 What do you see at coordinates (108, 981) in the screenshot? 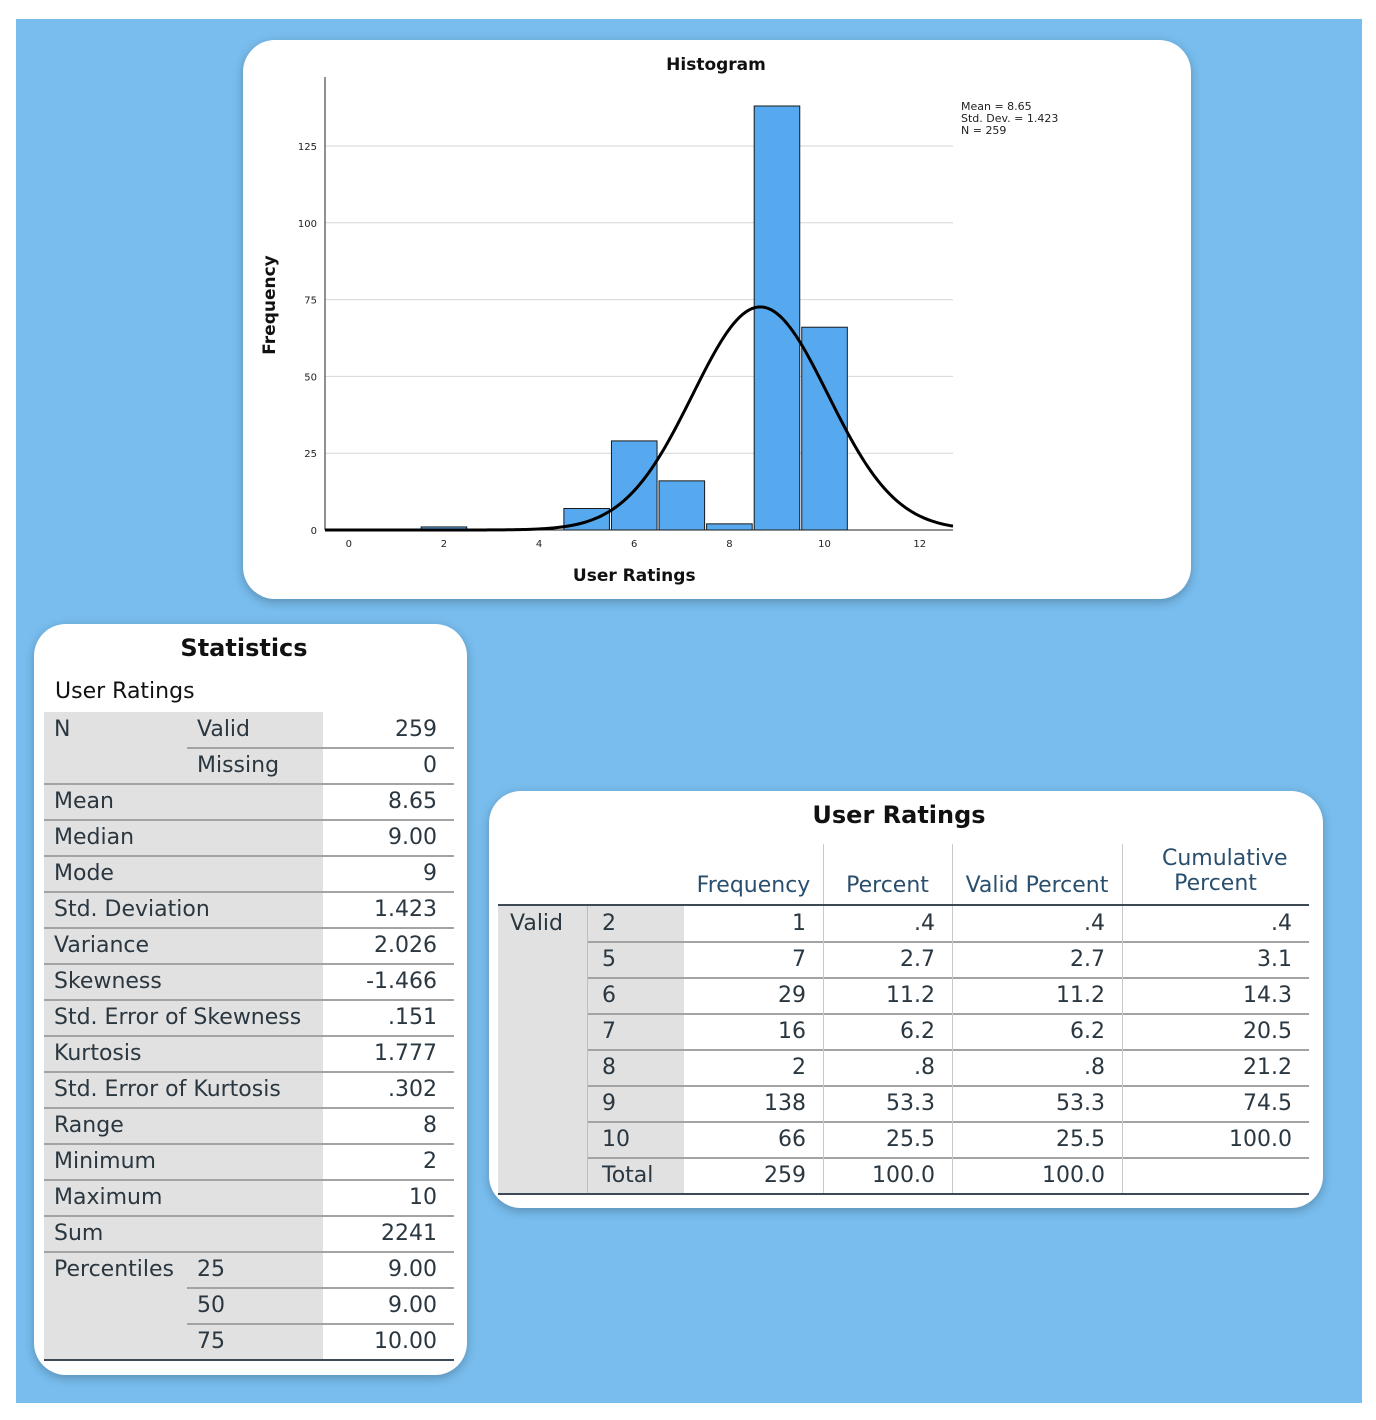
I see `statistics-row-label: Skewness` at bounding box center [108, 981].